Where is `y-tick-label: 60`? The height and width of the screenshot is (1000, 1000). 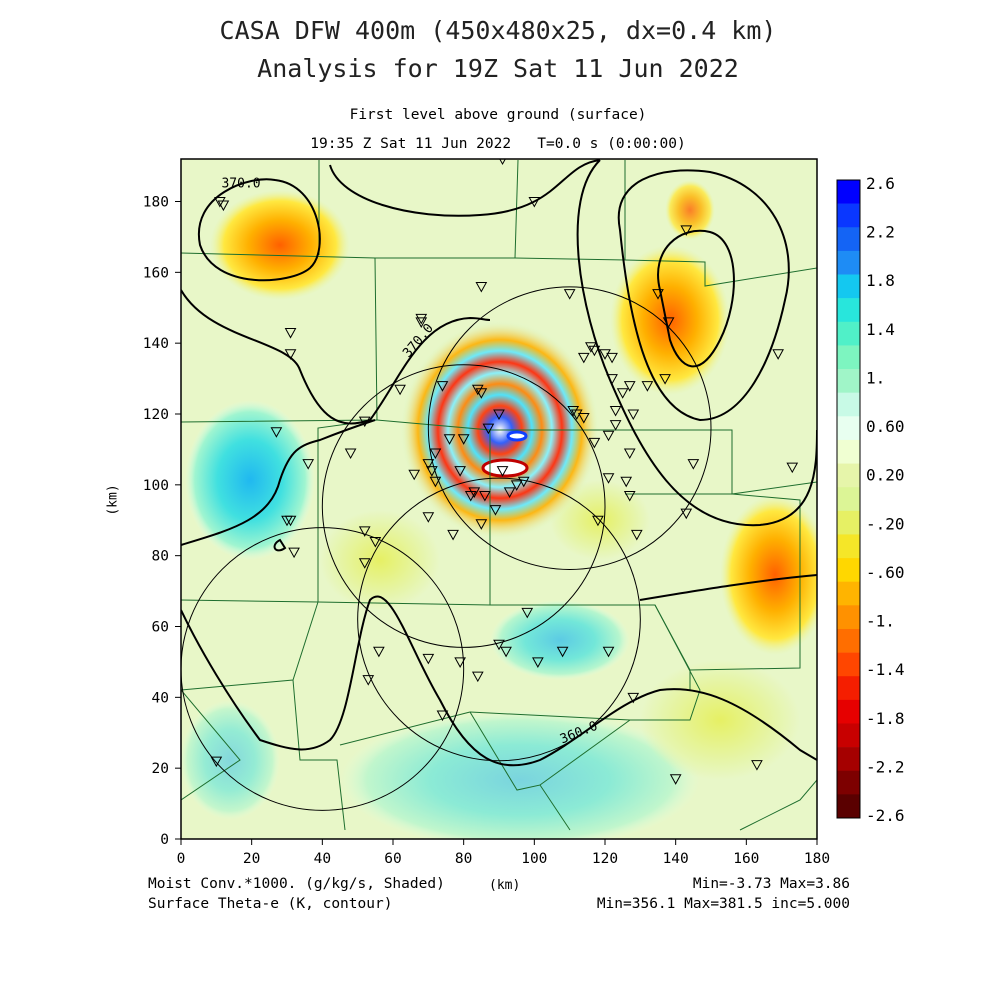 y-tick-label: 60 is located at coordinates (160, 628).